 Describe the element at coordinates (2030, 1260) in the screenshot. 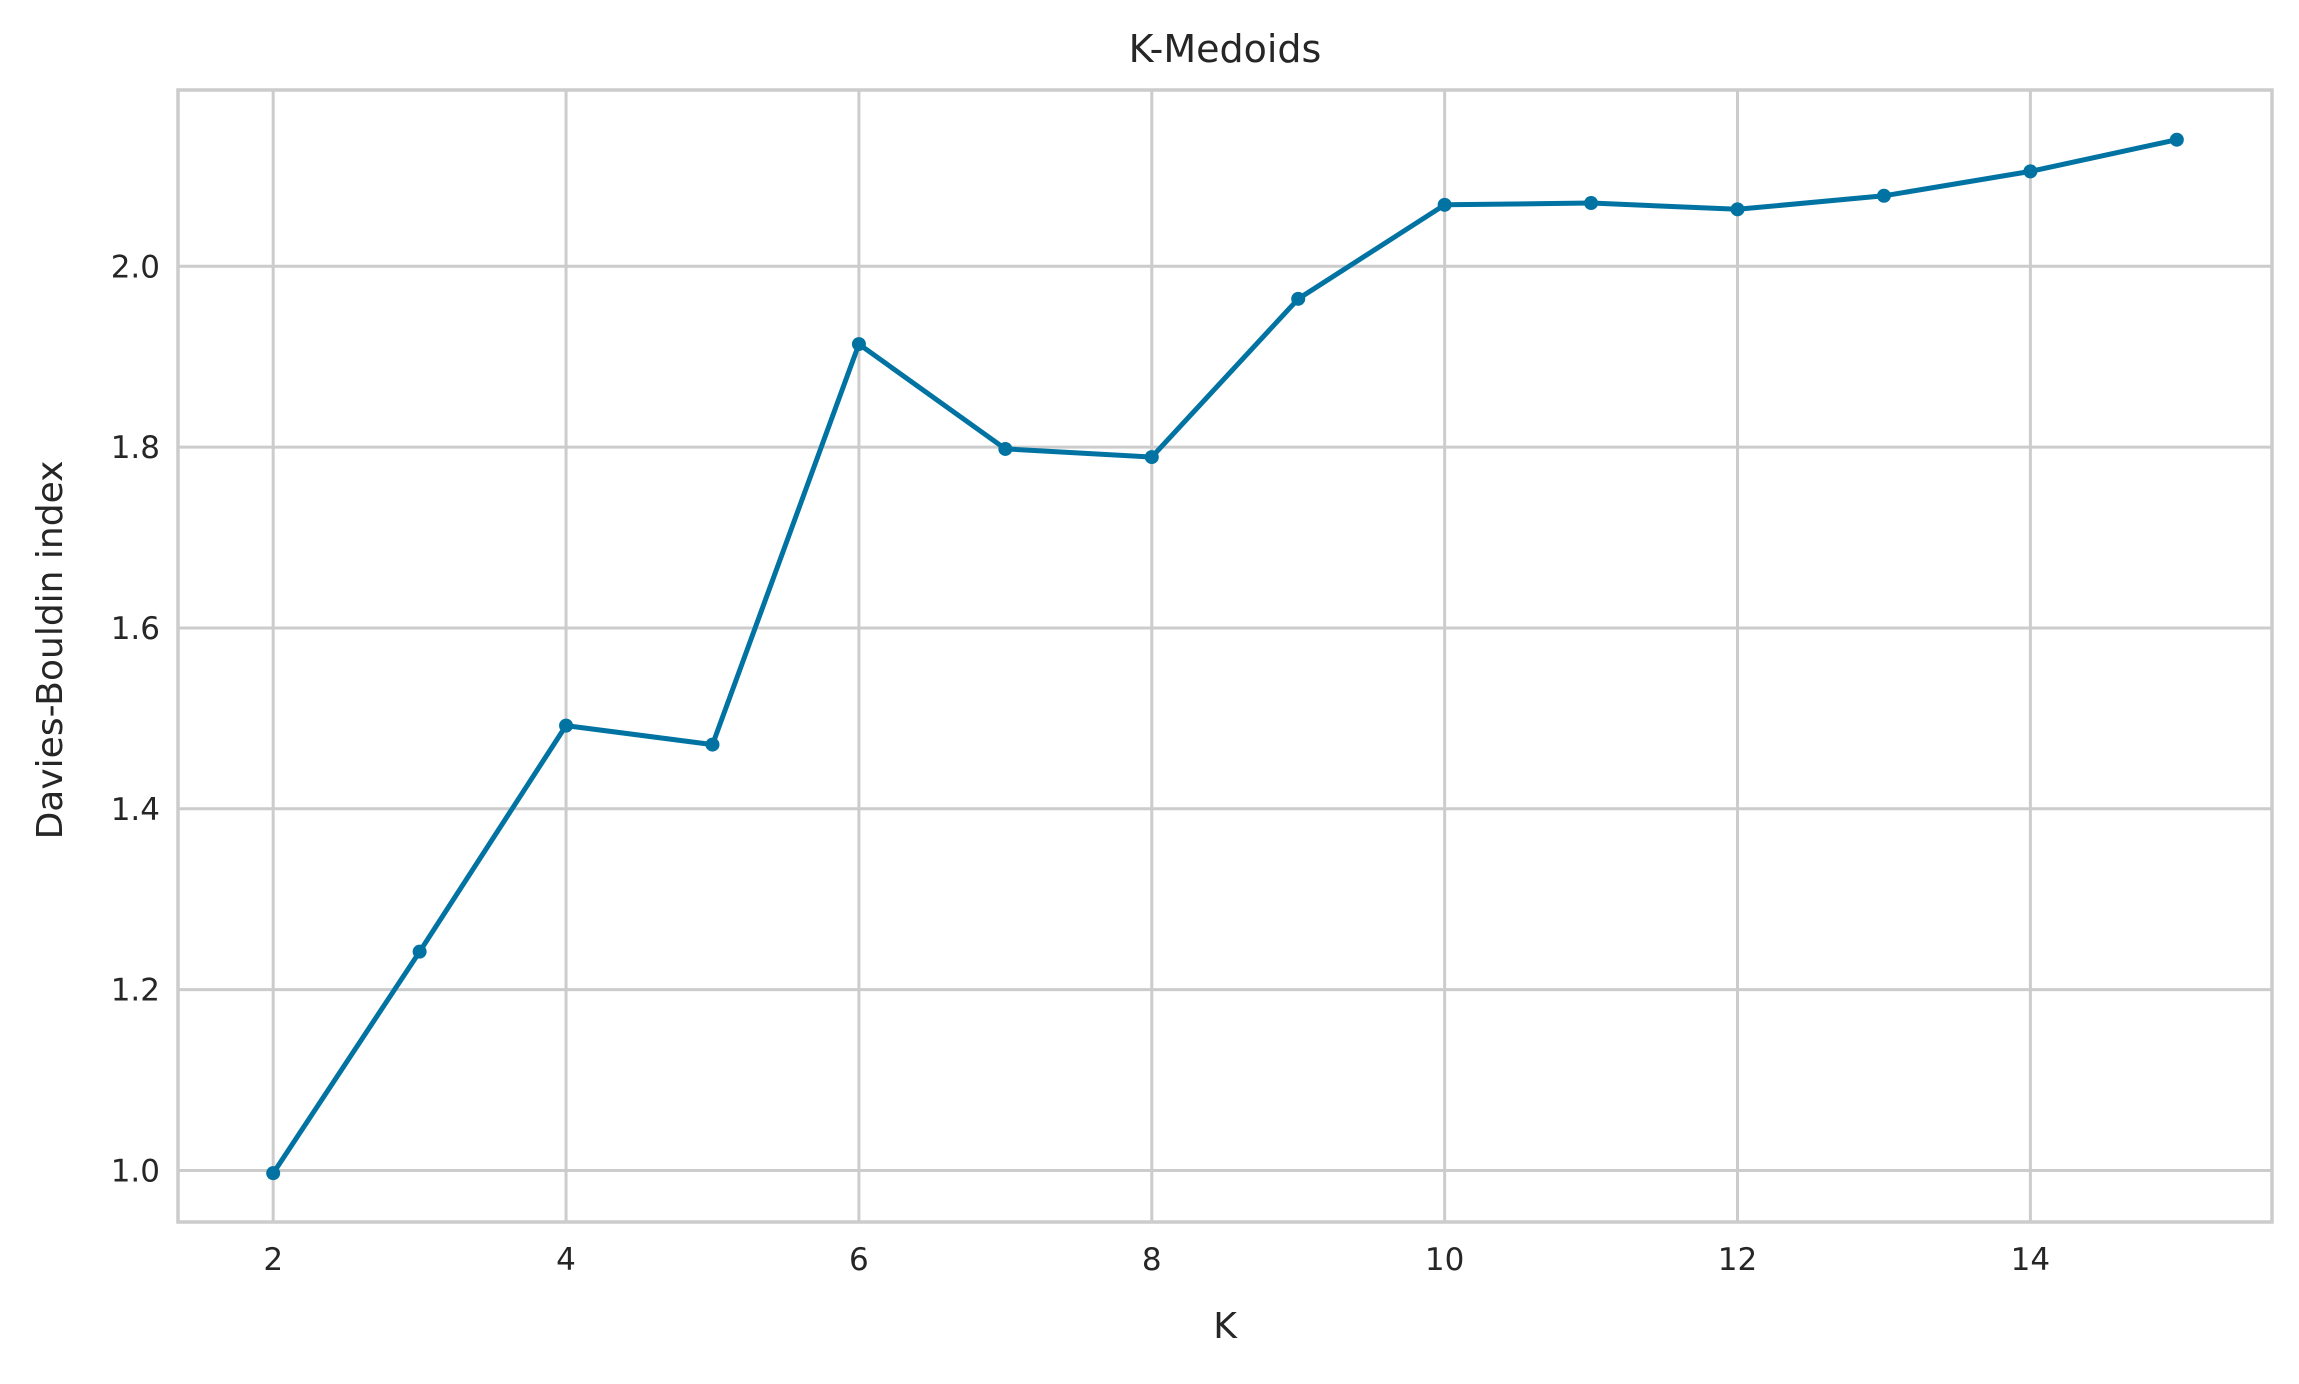

I see `x-tick-label: 14` at that location.